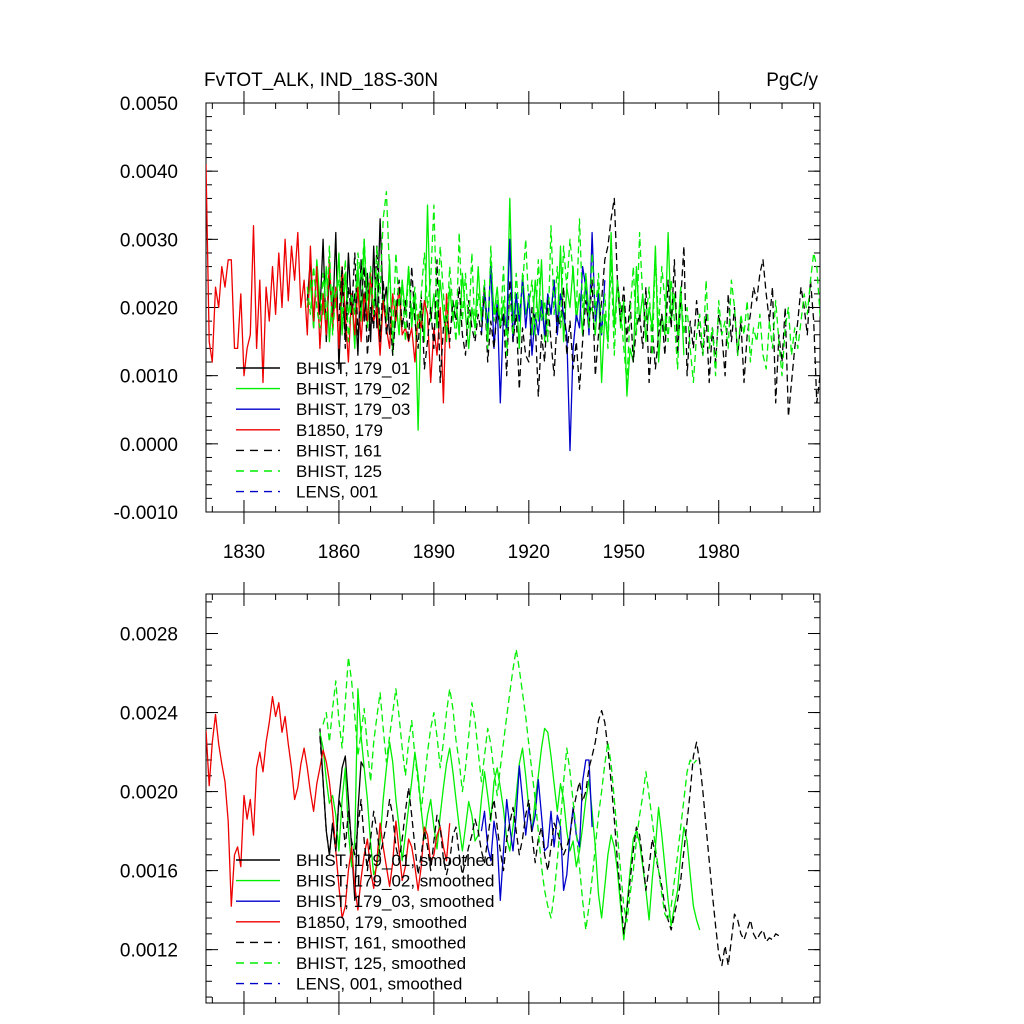 The image size is (1024, 1024). Describe the element at coordinates (395, 881) in the screenshot. I see `legend-label: BHIST, 179_02, smoothed` at that location.